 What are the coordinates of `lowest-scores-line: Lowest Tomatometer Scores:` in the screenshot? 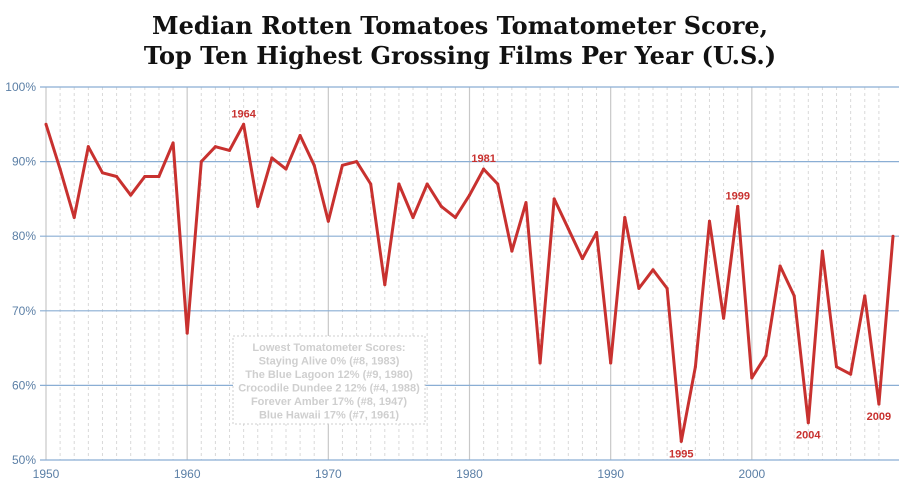 It's located at (328, 348).